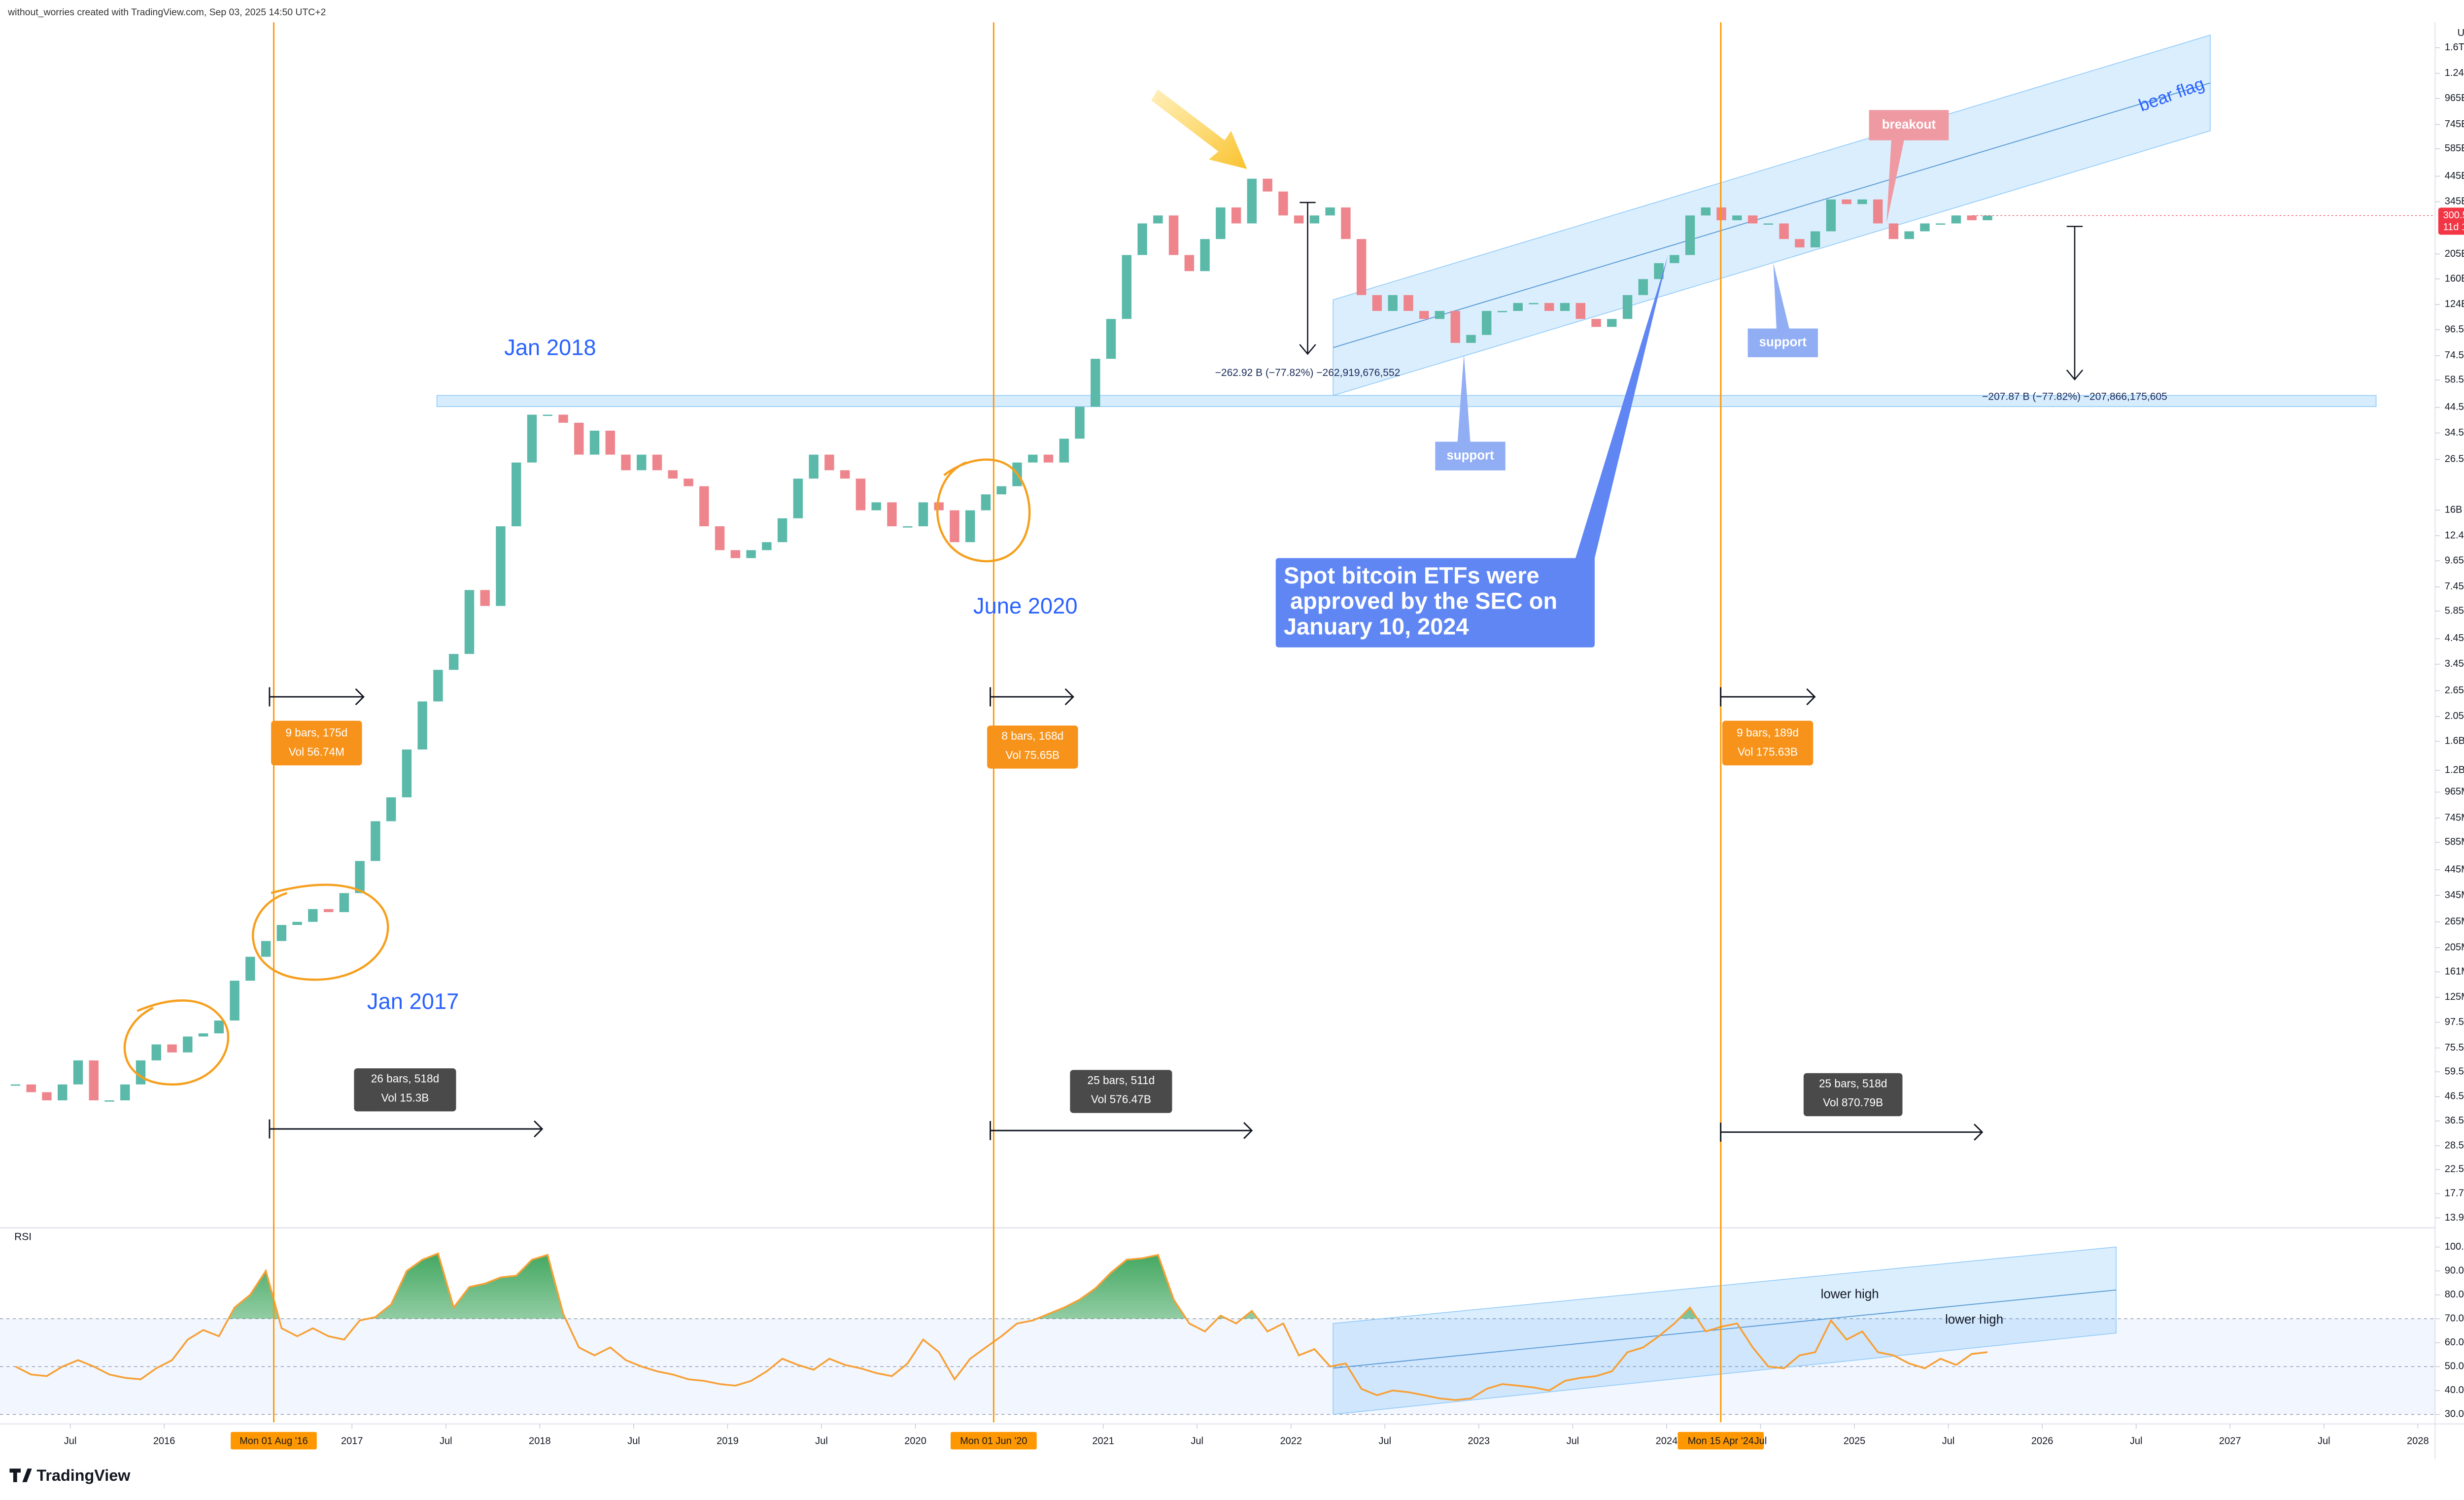  What do you see at coordinates (405, 1097) in the screenshot?
I see `range-label: Vol 15.3B` at bounding box center [405, 1097].